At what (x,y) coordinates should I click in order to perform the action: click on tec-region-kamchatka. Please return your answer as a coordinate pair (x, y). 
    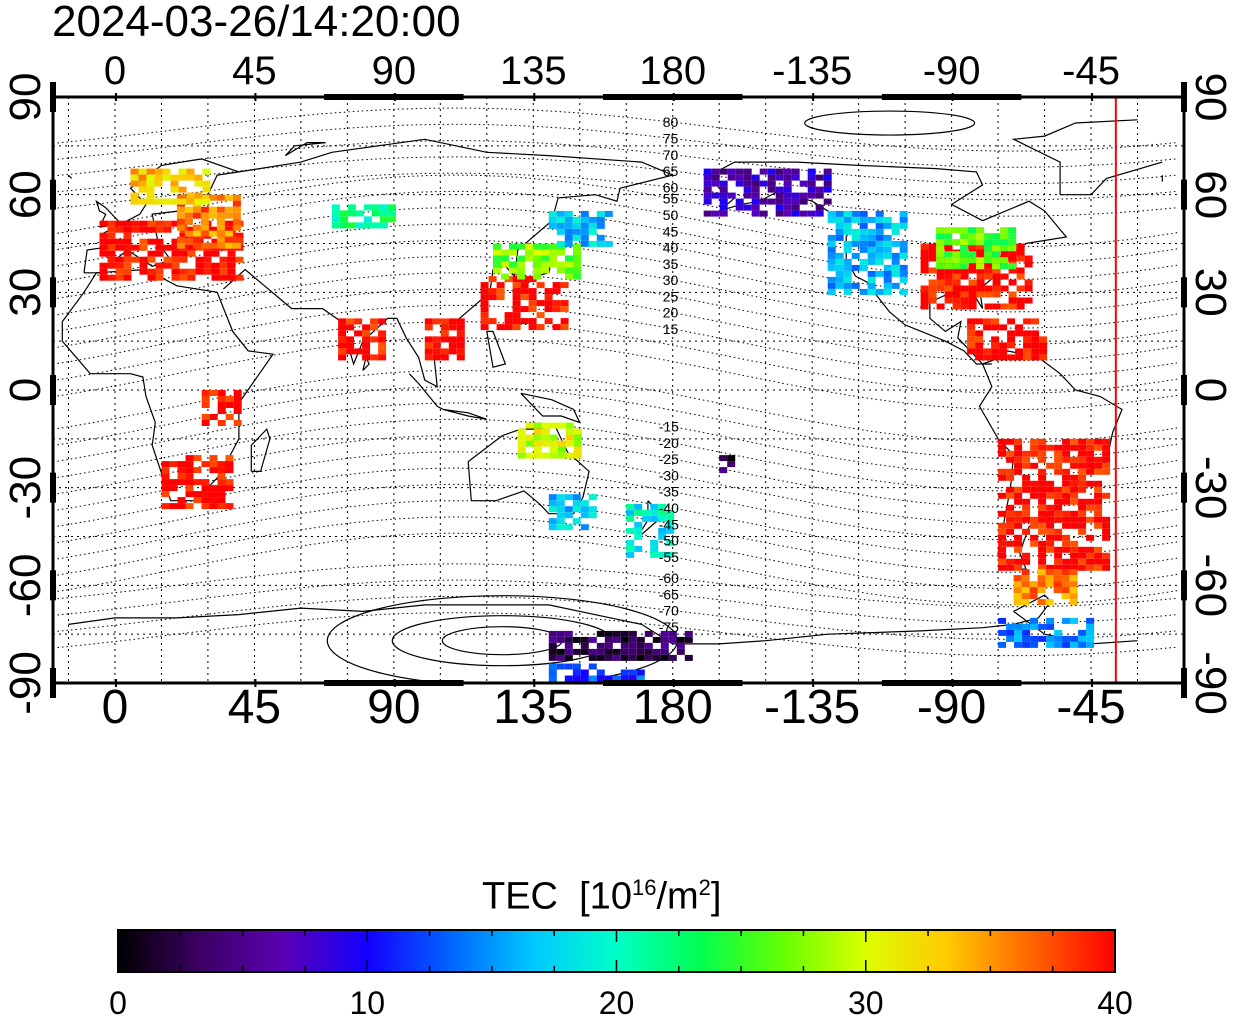
    Looking at the image, I should click on (580, 228).